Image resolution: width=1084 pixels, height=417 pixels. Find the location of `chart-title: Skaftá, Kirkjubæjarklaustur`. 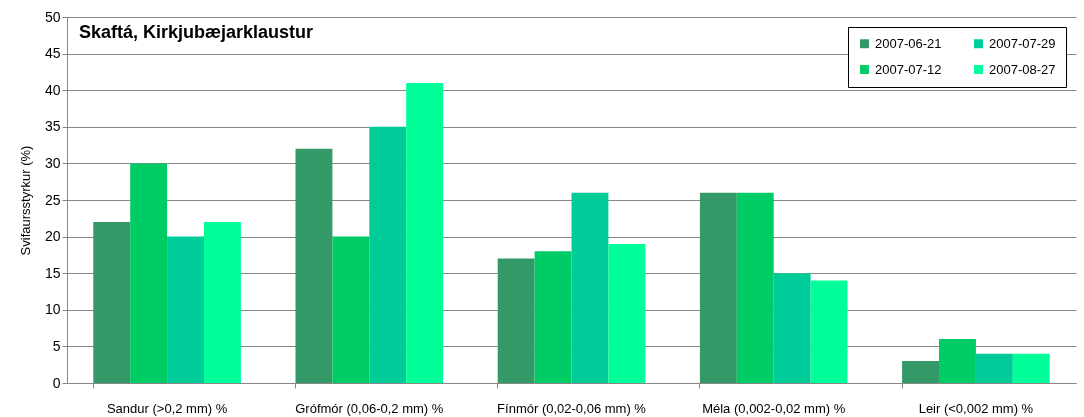

chart-title: Skaftá, Kirkjubæjarklaustur is located at coordinates (196, 32).